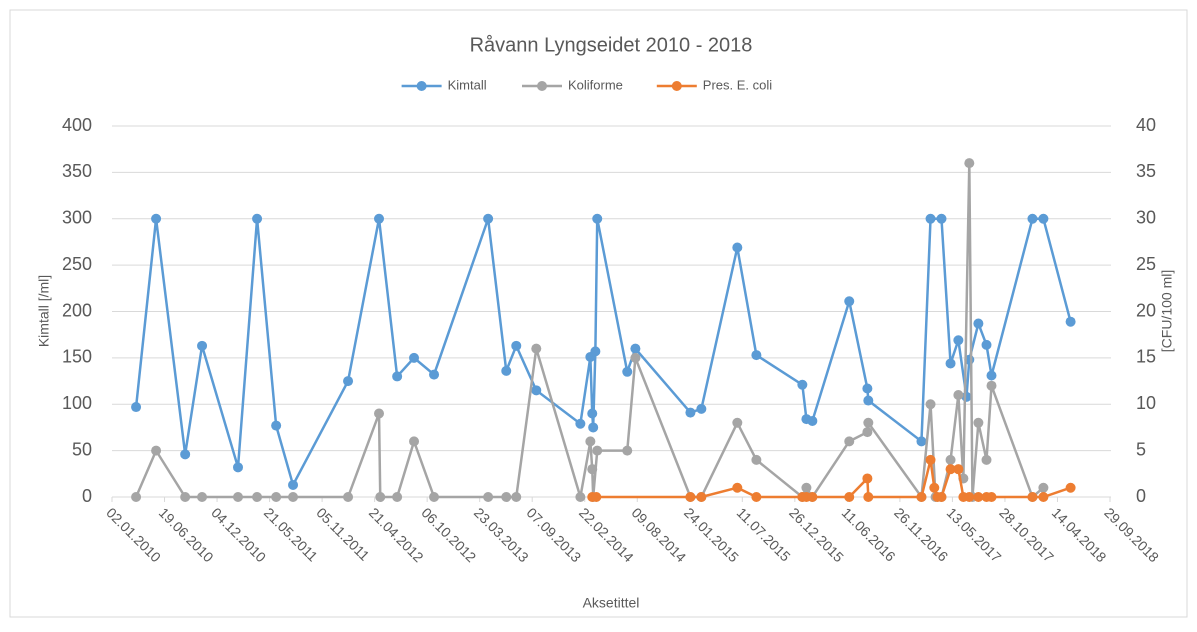  I want to click on y-tick-label: 150, so click(77, 357).